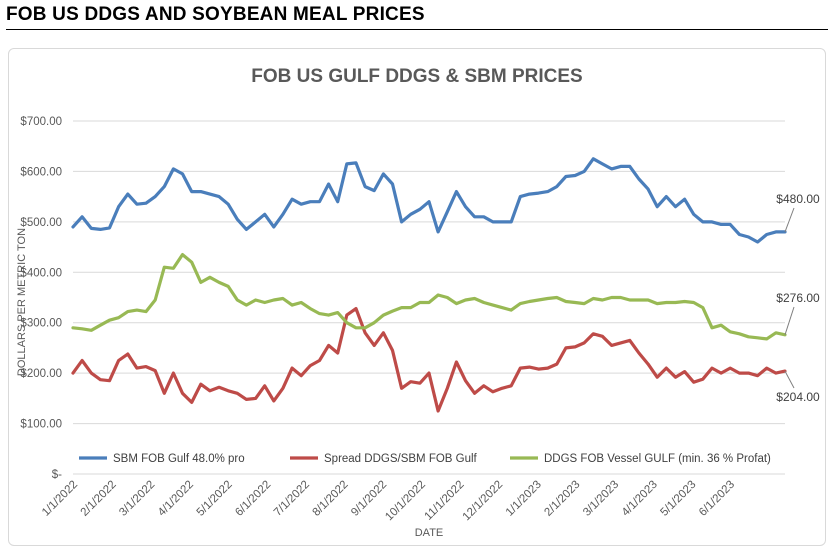  Describe the element at coordinates (798, 199) in the screenshot. I see `data-label: $480.00` at that location.